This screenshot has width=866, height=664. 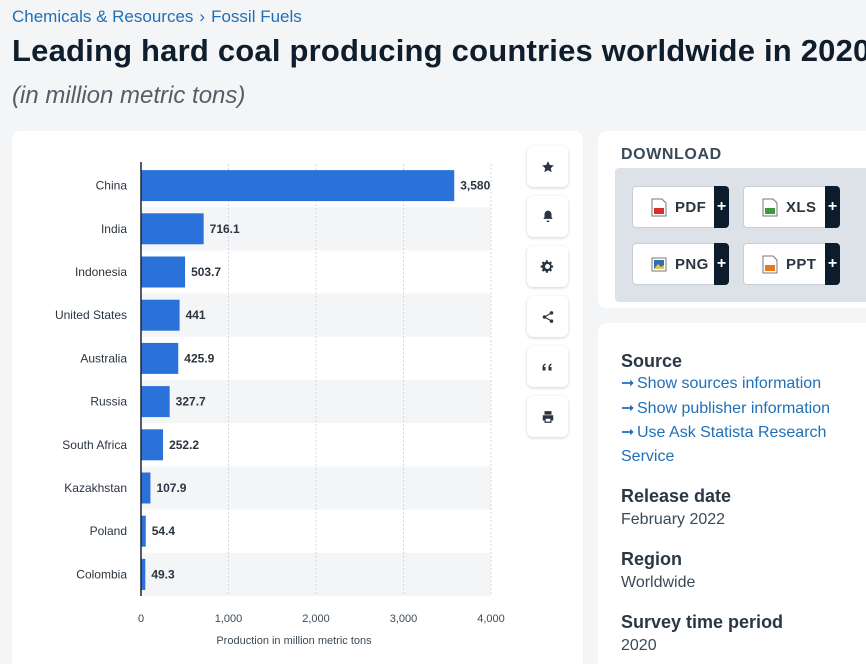 What do you see at coordinates (112, 186) in the screenshot?
I see `category-label: China` at bounding box center [112, 186].